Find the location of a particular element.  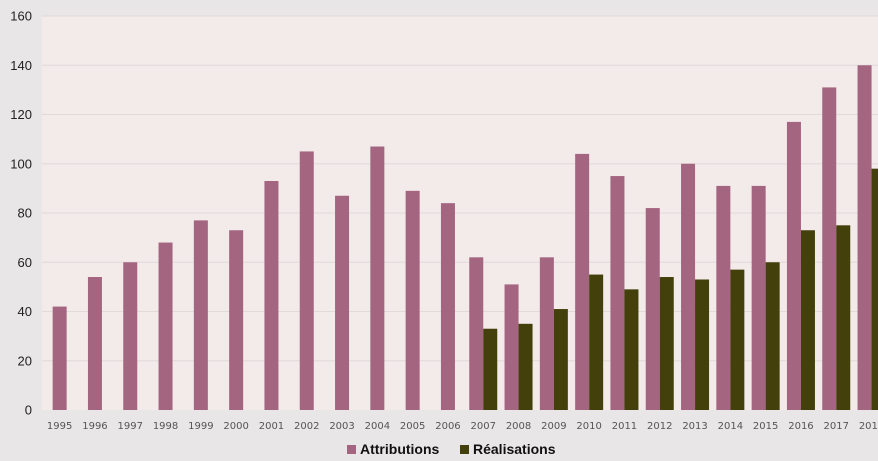

bar-attributions-2013 is located at coordinates (688, 286).